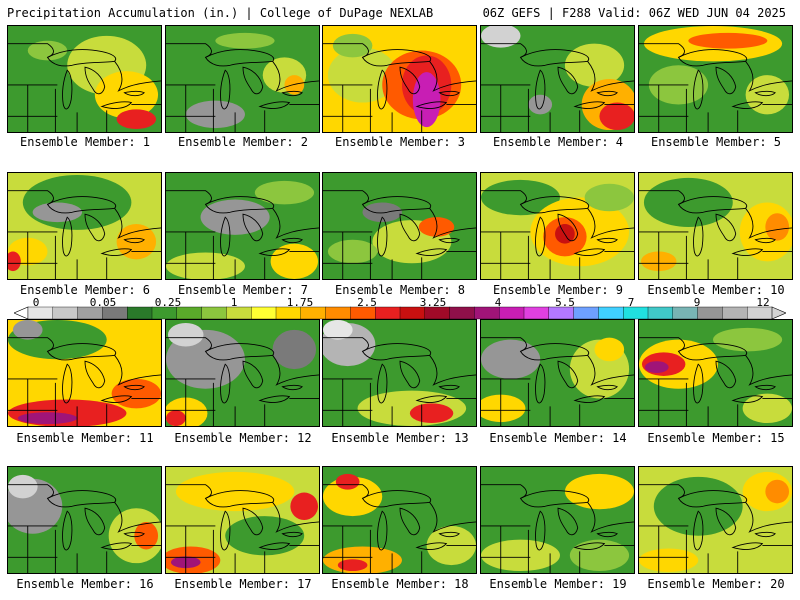 The width and height of the screenshot is (800, 600). I want to click on colorbar-tick-label: 5.5, so click(565, 302).